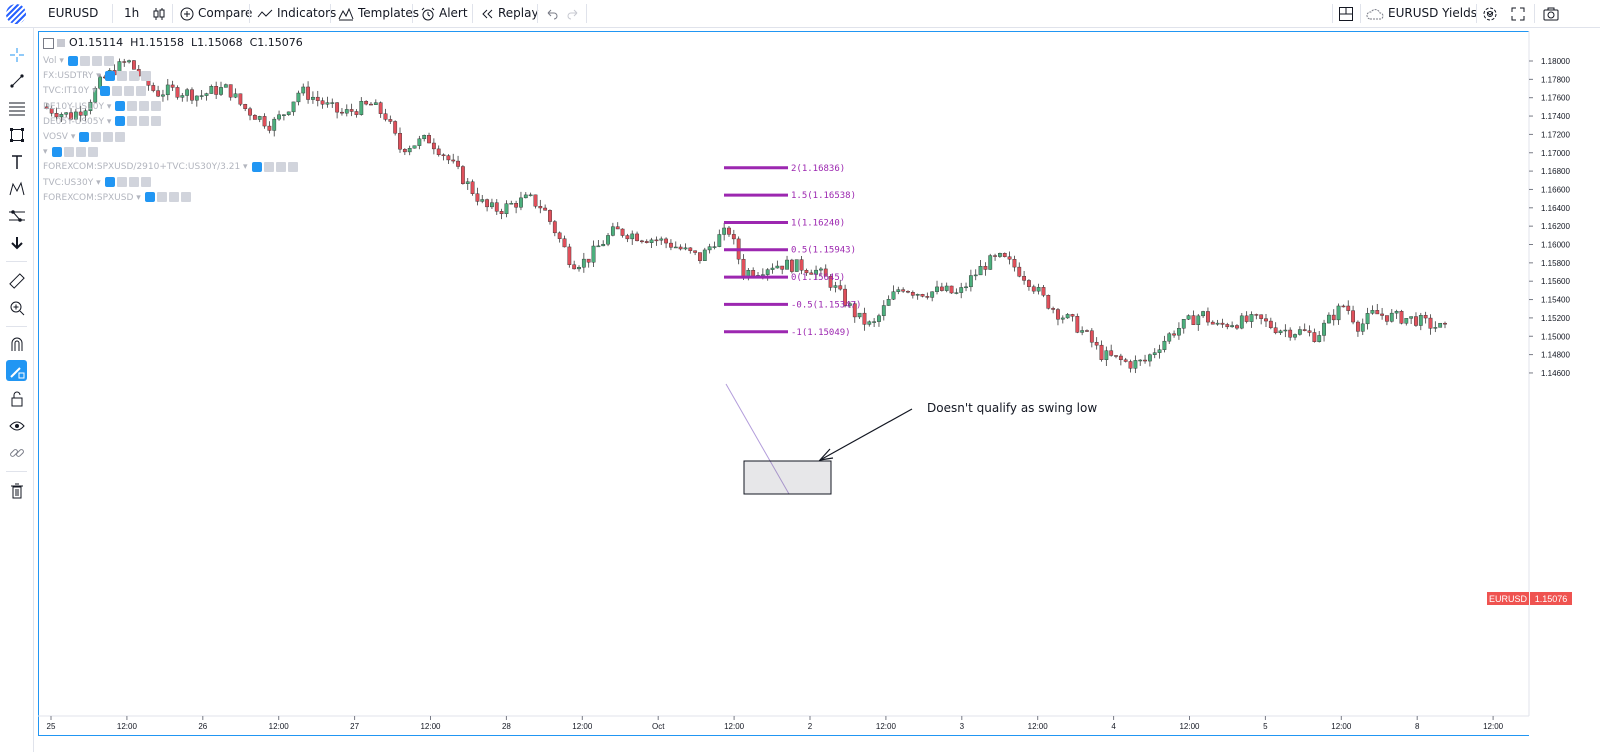  I want to click on indicator-row: VOSV ▾, so click(84, 137).